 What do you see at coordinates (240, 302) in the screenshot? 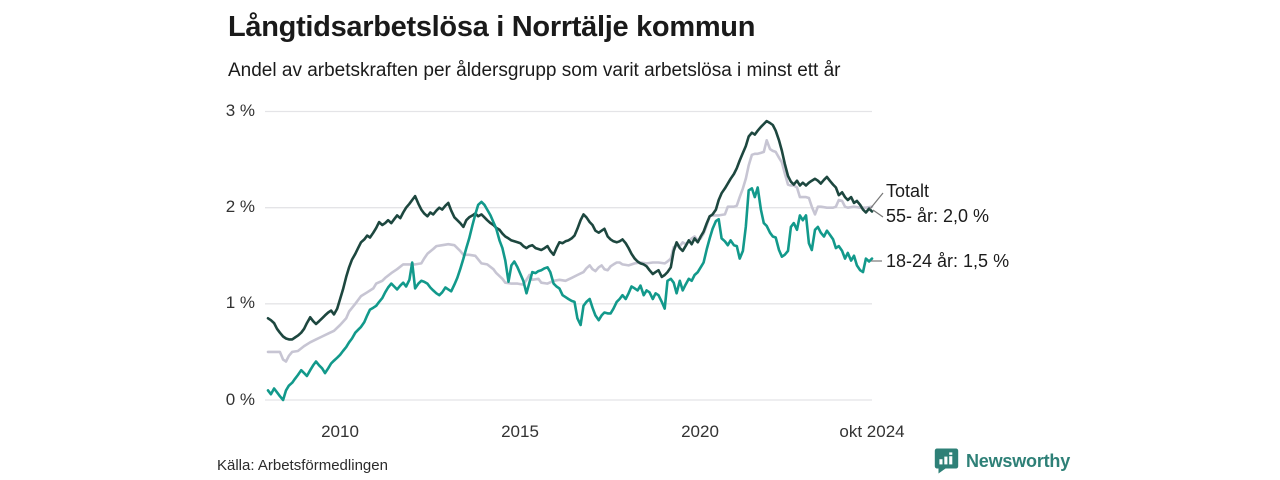
I see `y-tick-1: 1 %` at bounding box center [240, 302].